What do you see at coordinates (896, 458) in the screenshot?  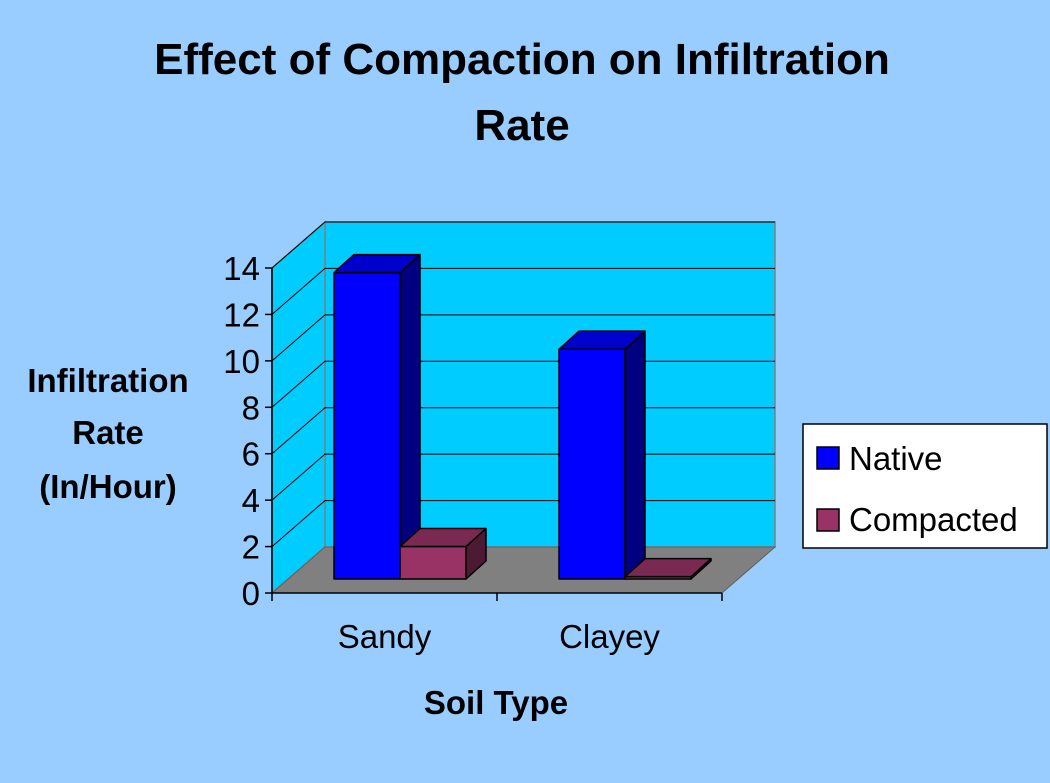 I see `legend-label-native: Native` at bounding box center [896, 458].